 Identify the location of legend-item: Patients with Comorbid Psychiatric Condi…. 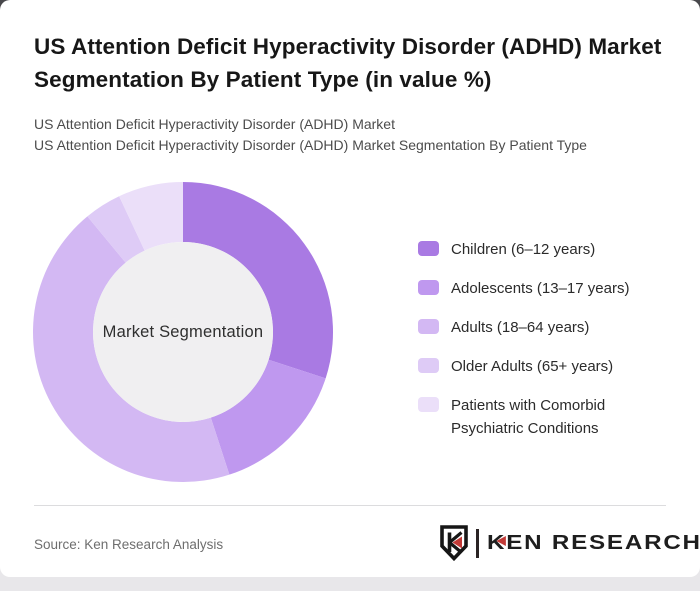
(543, 417).